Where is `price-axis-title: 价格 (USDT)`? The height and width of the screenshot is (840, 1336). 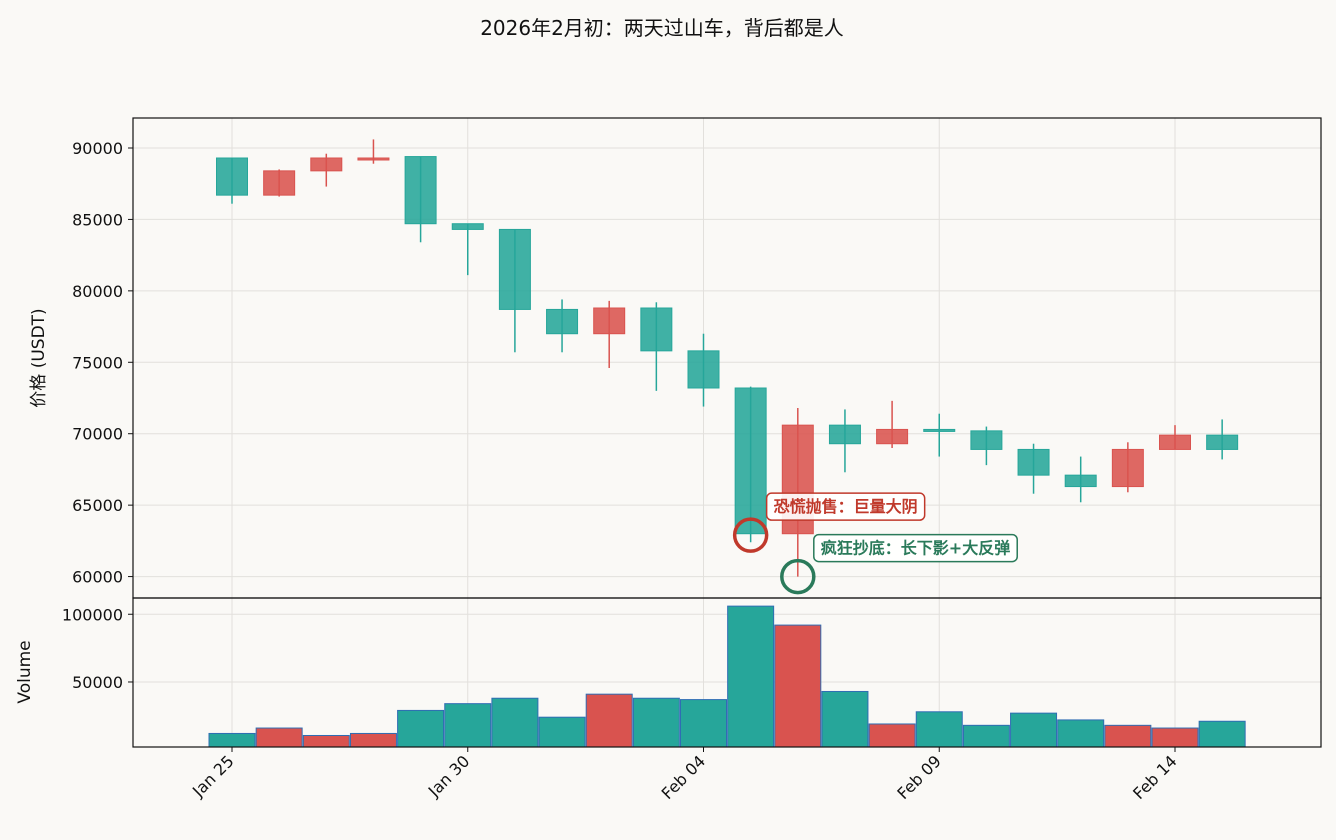
price-axis-title: 价格 (USDT) is located at coordinates (39, 357).